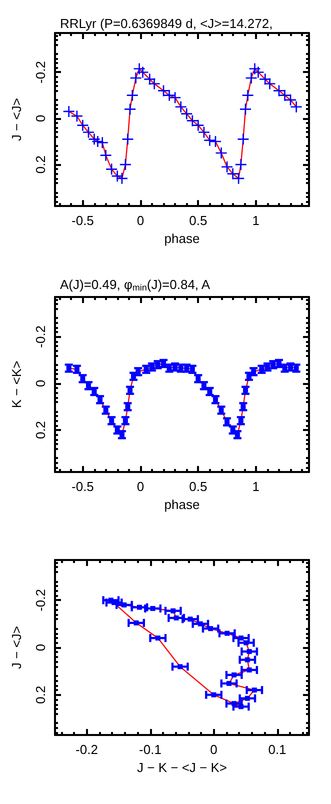 This screenshot has width=331, height=804. I want to click on x-tick-label: -0.1, so click(150, 749).